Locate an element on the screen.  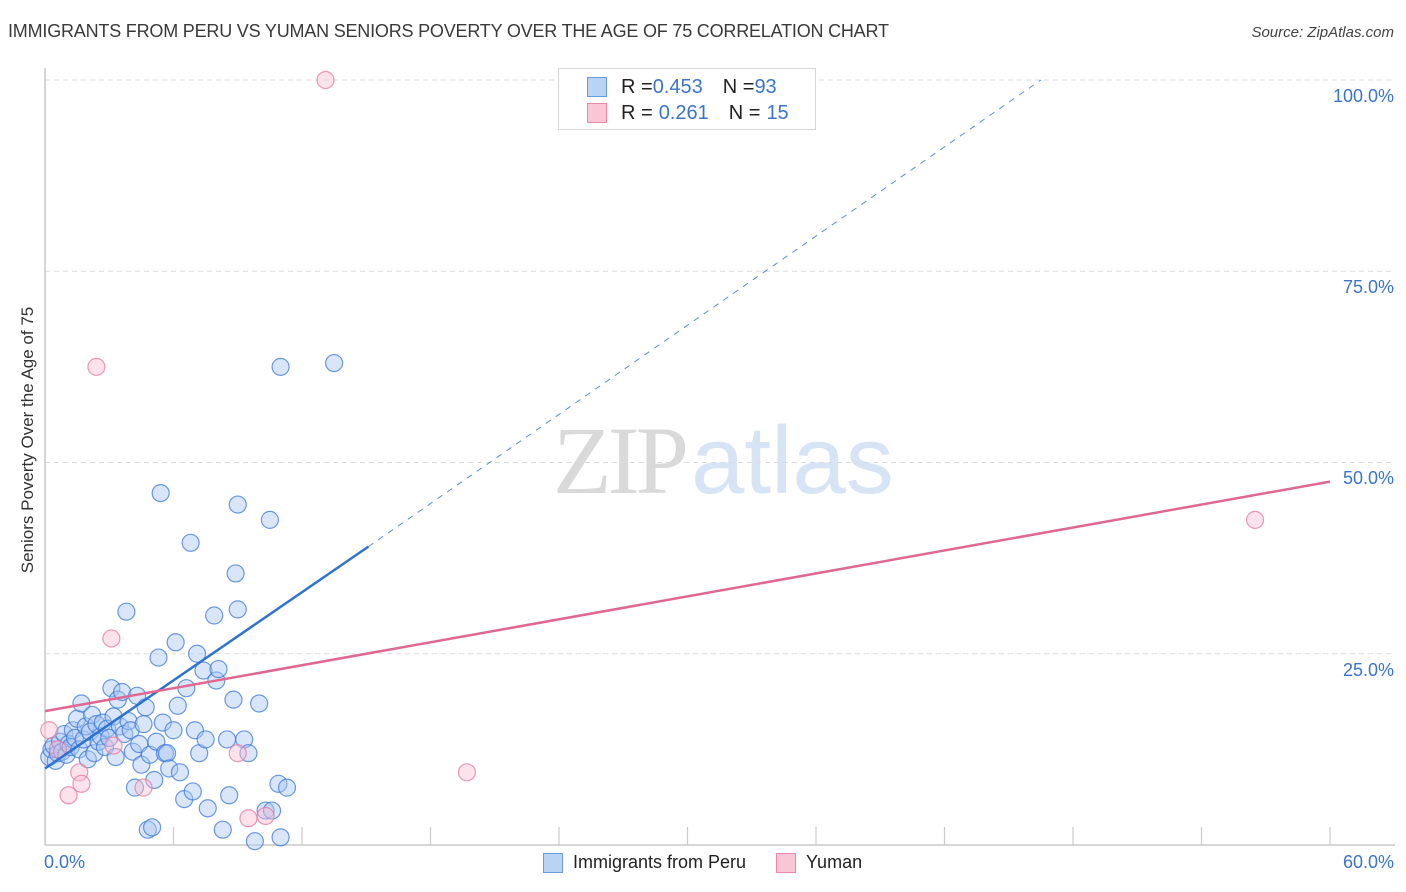
x-tick-min: 0.0% is located at coordinates (65, 862).